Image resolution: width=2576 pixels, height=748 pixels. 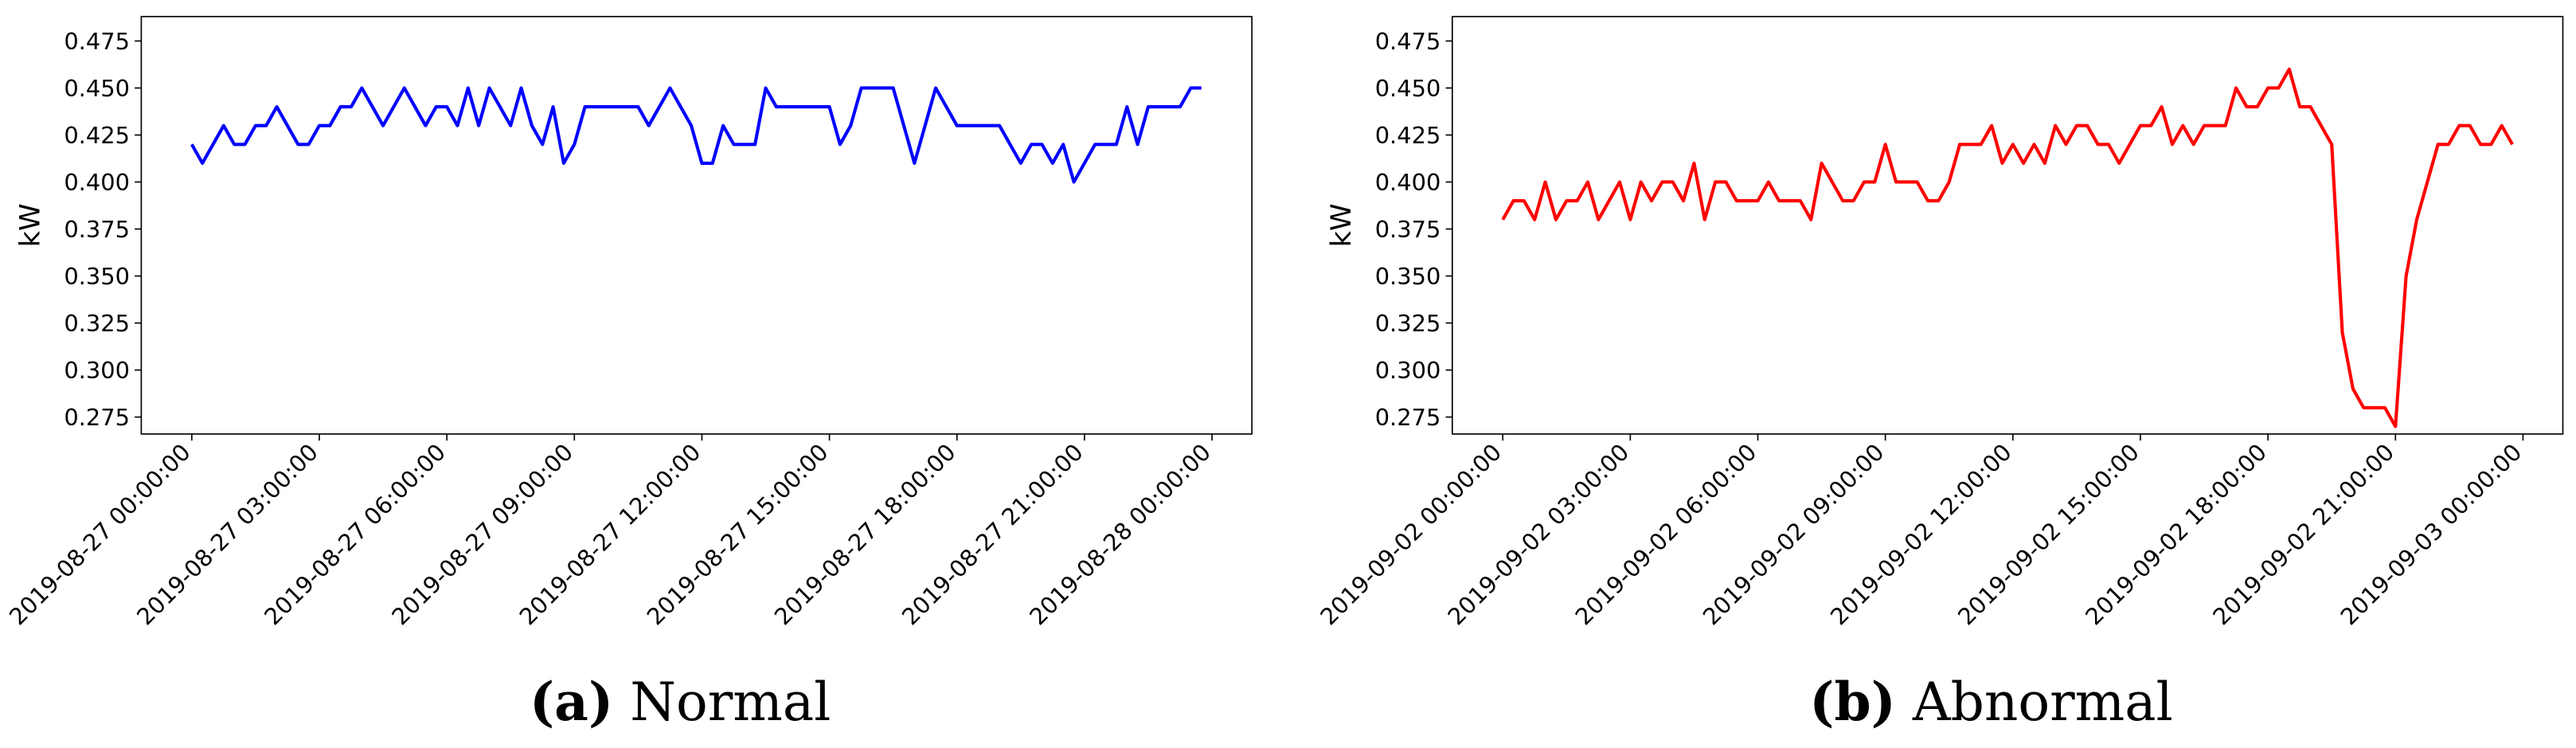 What do you see at coordinates (1853, 702) in the screenshot?
I see `caption-label: (b)` at bounding box center [1853, 702].